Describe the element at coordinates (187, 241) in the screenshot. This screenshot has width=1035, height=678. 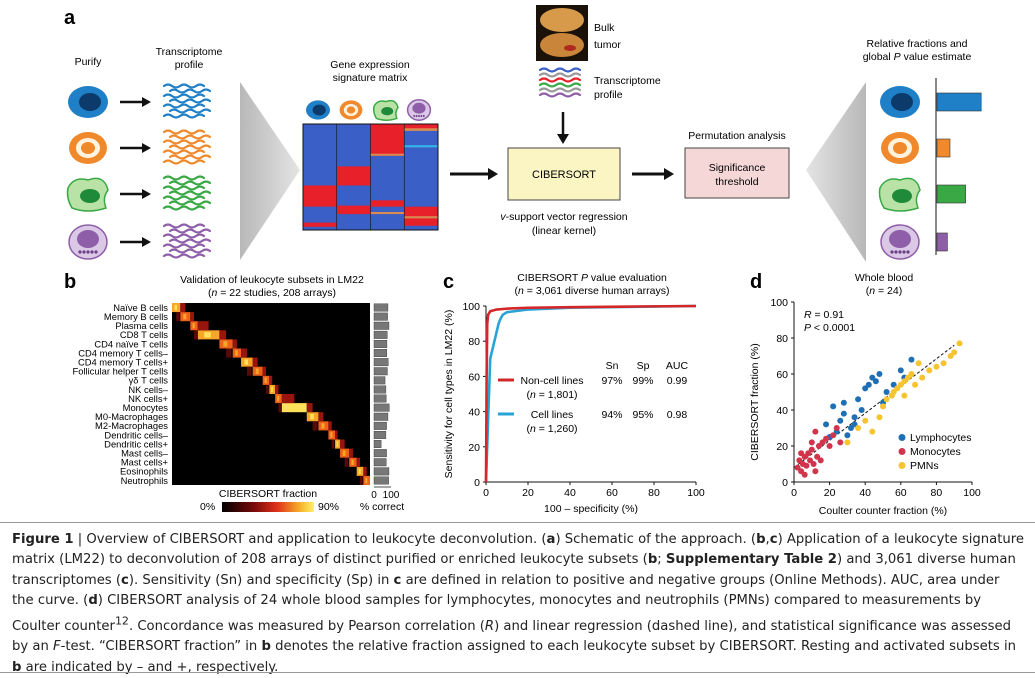
I see `transcriptome-wave-3-icon` at that location.